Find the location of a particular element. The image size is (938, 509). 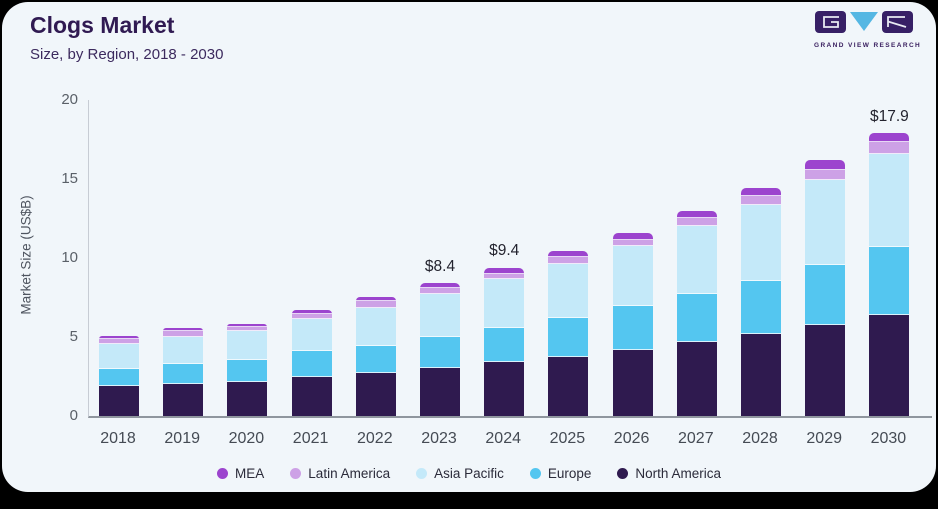

bar-segment-mea-2027 is located at coordinates (696, 214).